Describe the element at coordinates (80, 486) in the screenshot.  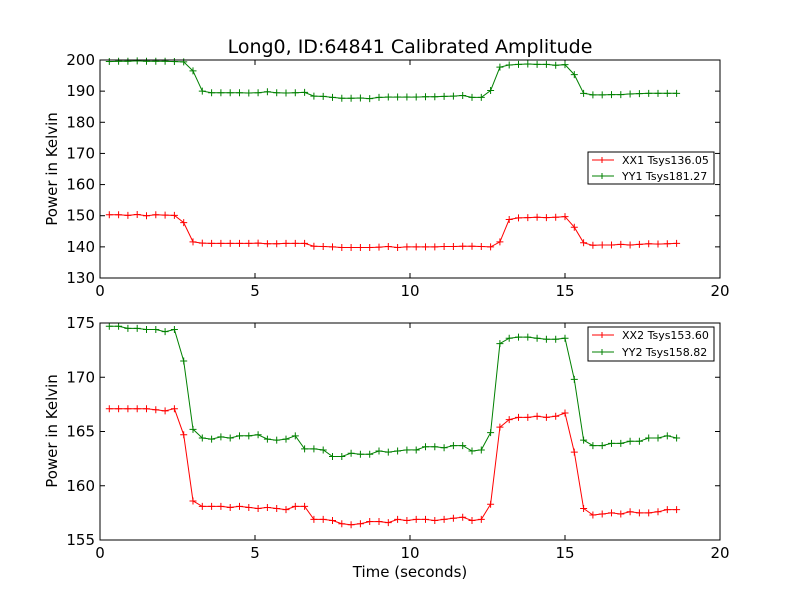
I see `y-tick-label: 160` at that location.